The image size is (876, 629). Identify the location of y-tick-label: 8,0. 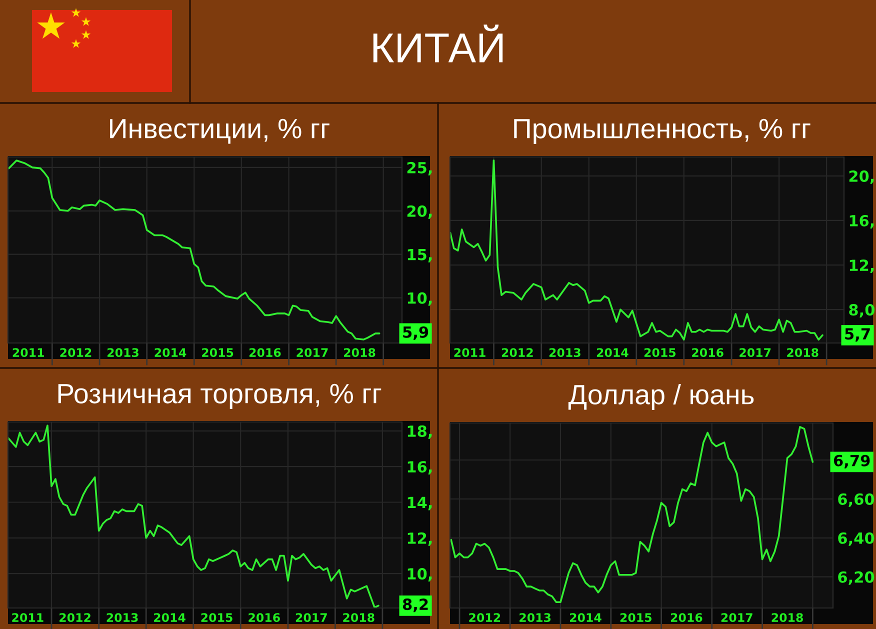
(861, 311).